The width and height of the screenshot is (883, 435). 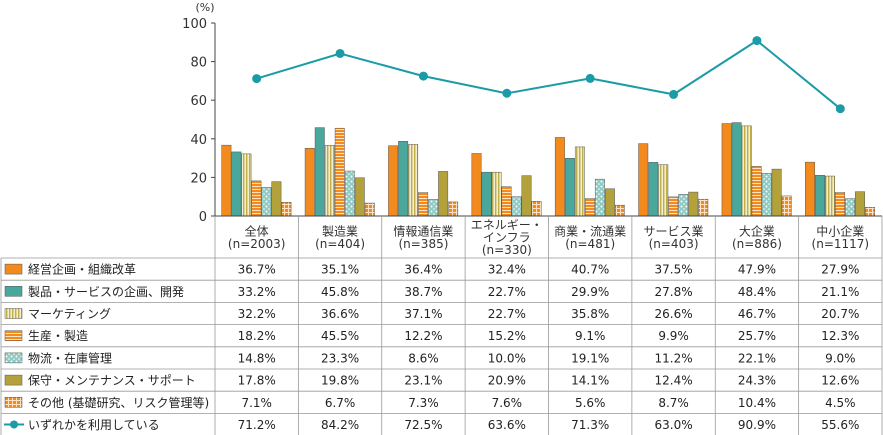 I want to click on row-label: 経営企画・組織改革, so click(x=82, y=269).